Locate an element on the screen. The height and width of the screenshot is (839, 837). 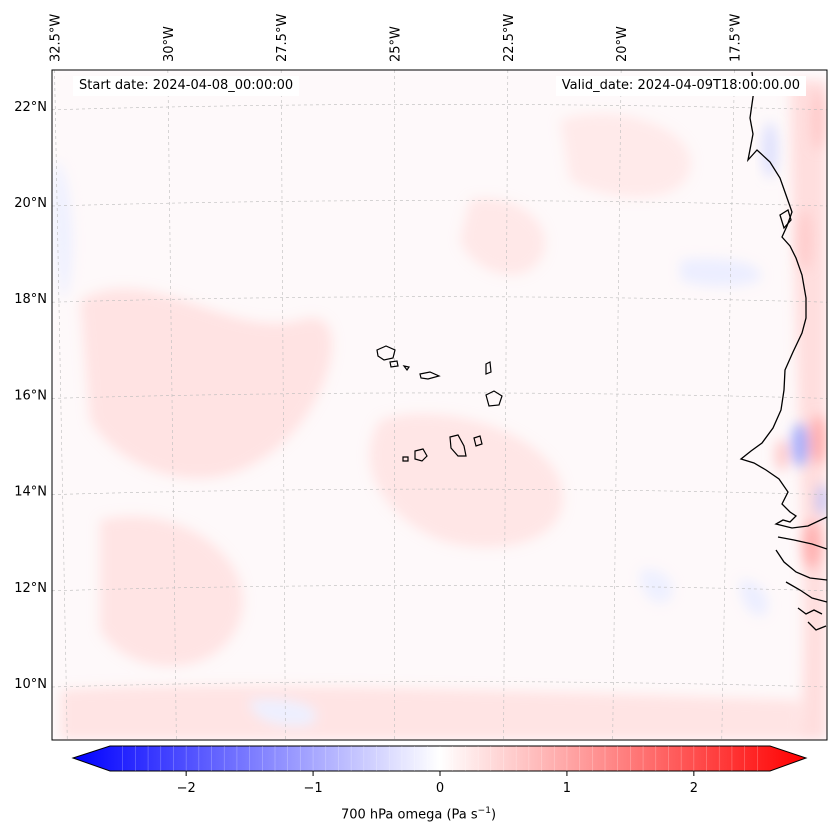
colorbar: −2 −1 0 1 2 is located at coordinates (439, 770).